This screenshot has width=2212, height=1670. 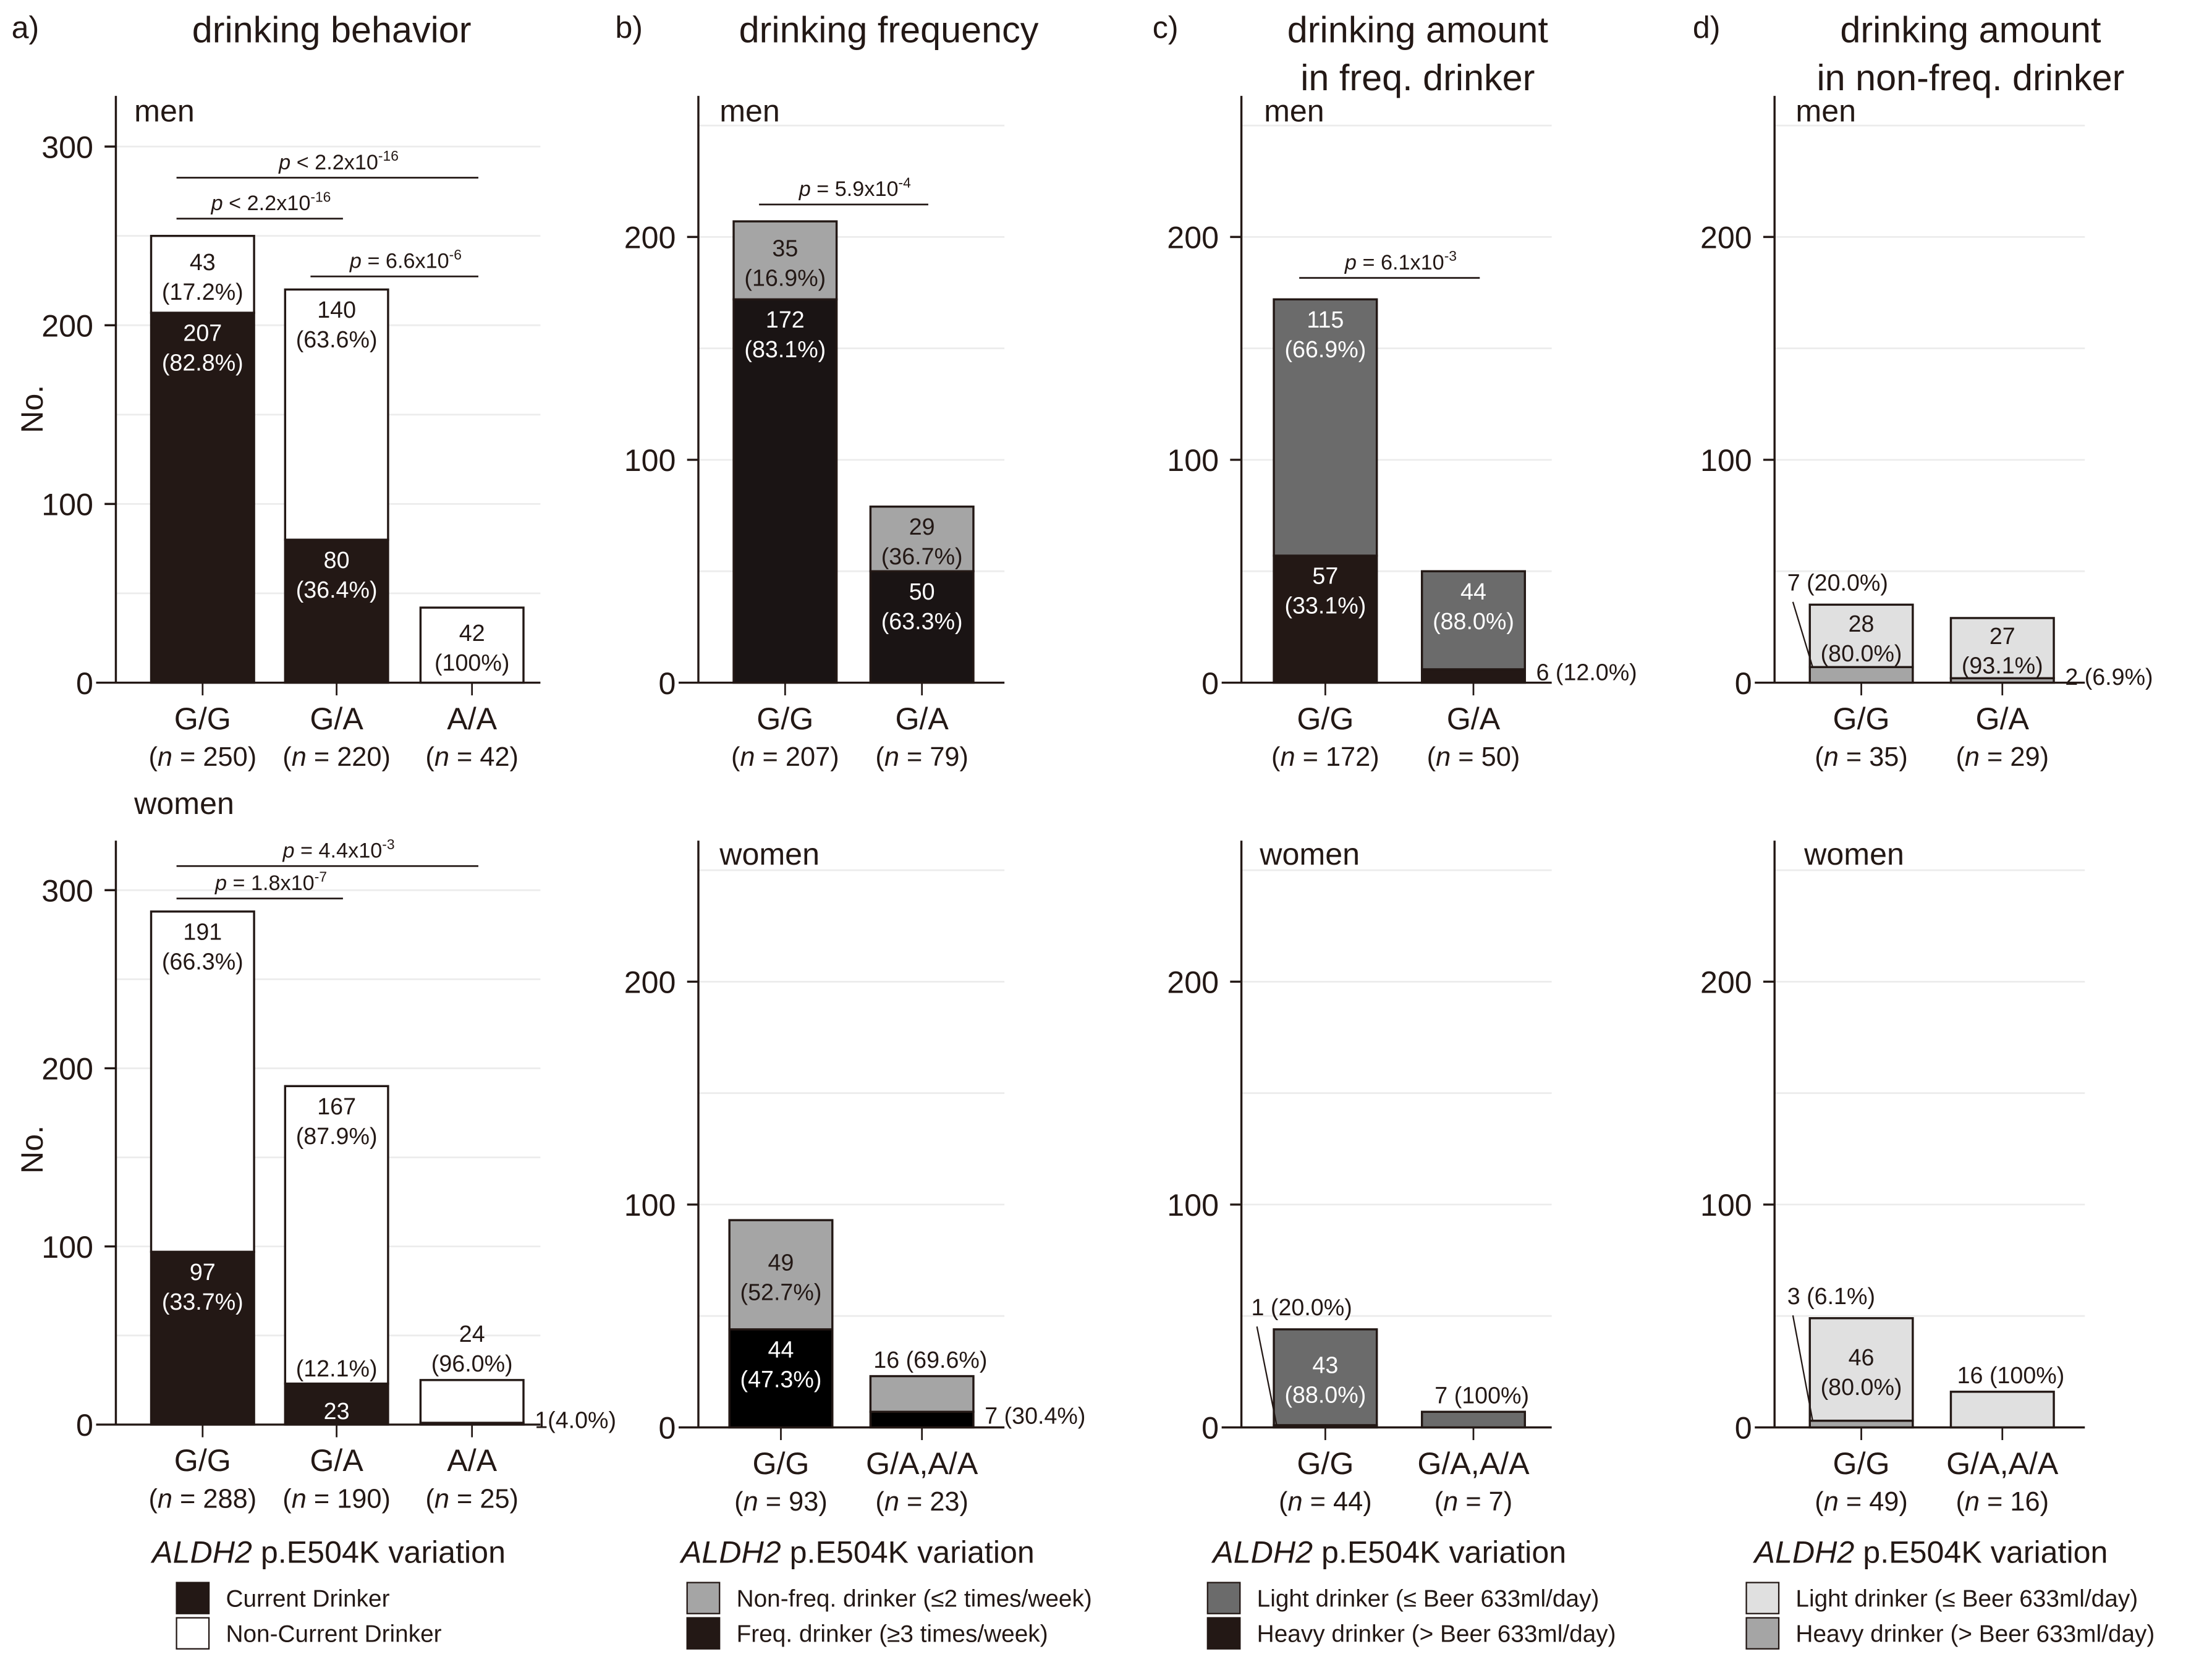 I want to click on n-label: (n = 42), so click(x=472, y=757).